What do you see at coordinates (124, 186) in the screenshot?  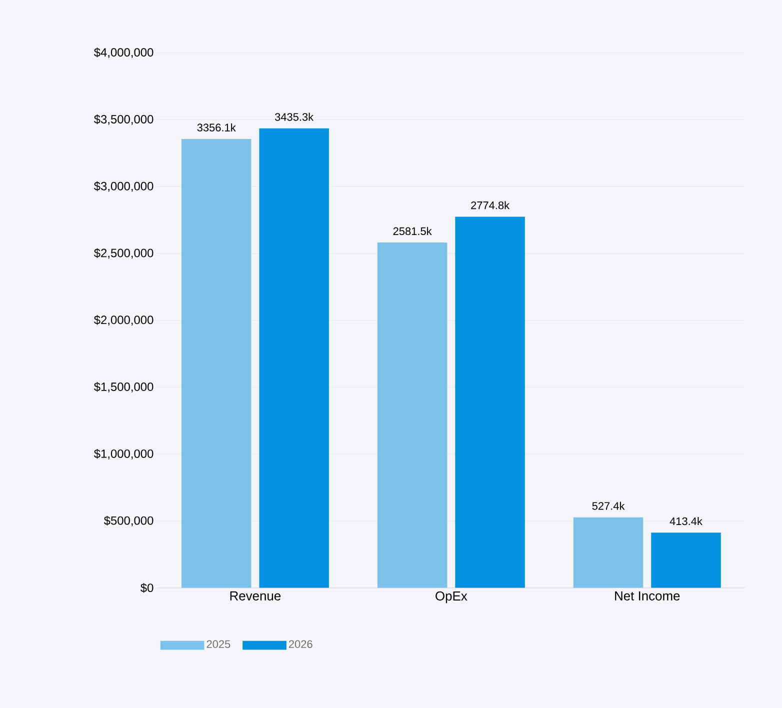 I see `y-tick-label: $3,000,000` at bounding box center [124, 186].